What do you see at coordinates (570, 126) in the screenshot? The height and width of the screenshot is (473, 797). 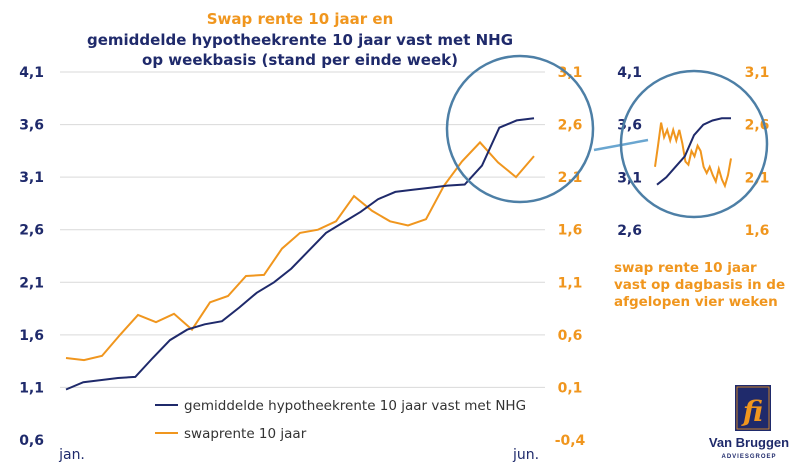 I see `right-axis-tick-label: 2,6` at bounding box center [570, 126].